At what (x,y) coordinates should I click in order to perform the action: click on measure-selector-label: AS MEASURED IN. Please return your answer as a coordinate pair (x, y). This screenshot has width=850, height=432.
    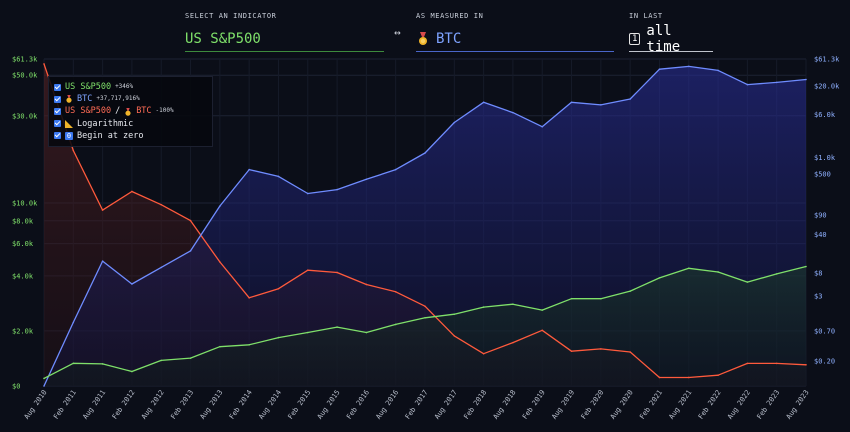
    Looking at the image, I should click on (450, 16).